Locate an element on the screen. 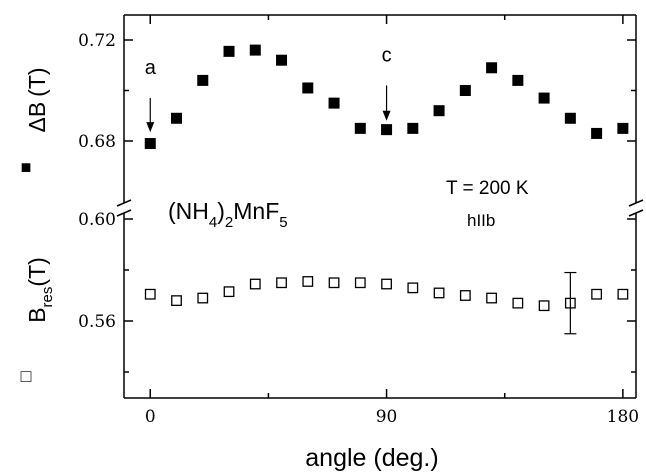 Image resolution: width=646 pixels, height=475 pixels. x-tick-label-1: 90 is located at coordinates (387, 417).